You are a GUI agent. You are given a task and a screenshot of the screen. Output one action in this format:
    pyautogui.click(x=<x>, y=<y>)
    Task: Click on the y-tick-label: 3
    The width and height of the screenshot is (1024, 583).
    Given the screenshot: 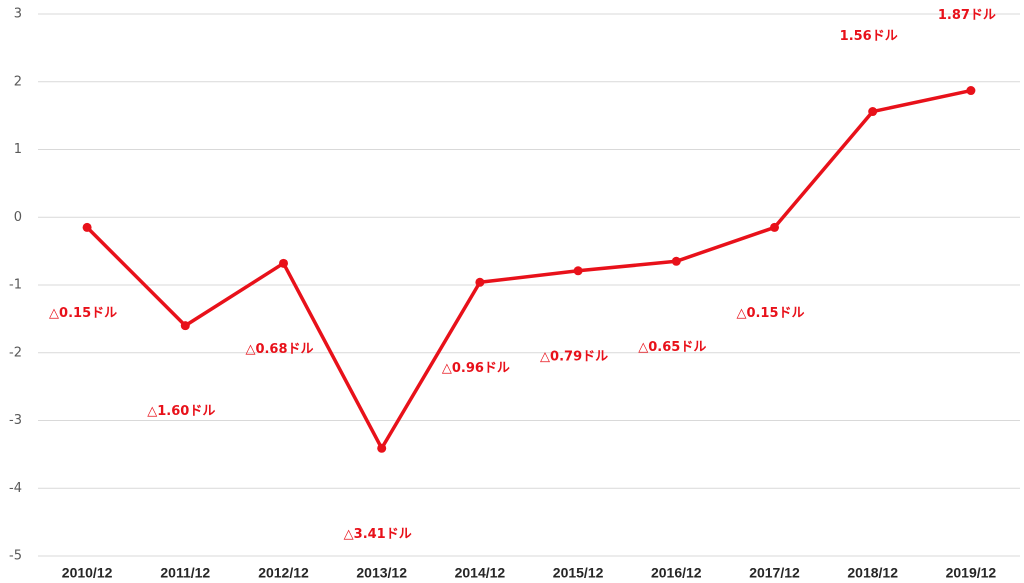 What is the action you would take?
    pyautogui.click(x=18, y=14)
    